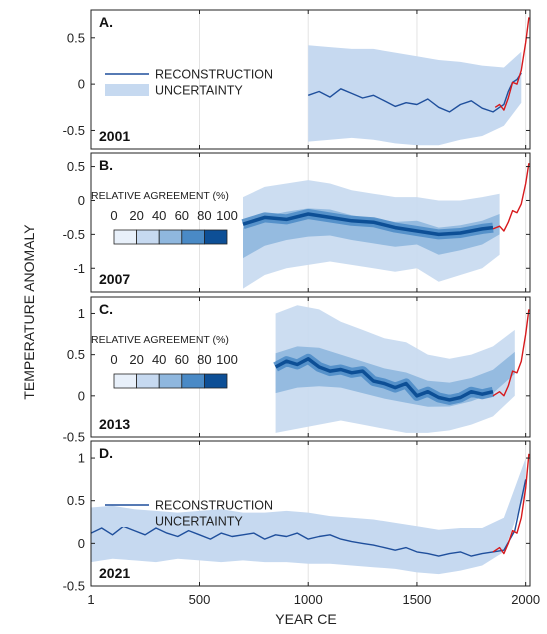  Describe the element at coordinates (525, 599) in the screenshot. I see `x-tick-label: 2000` at that location.